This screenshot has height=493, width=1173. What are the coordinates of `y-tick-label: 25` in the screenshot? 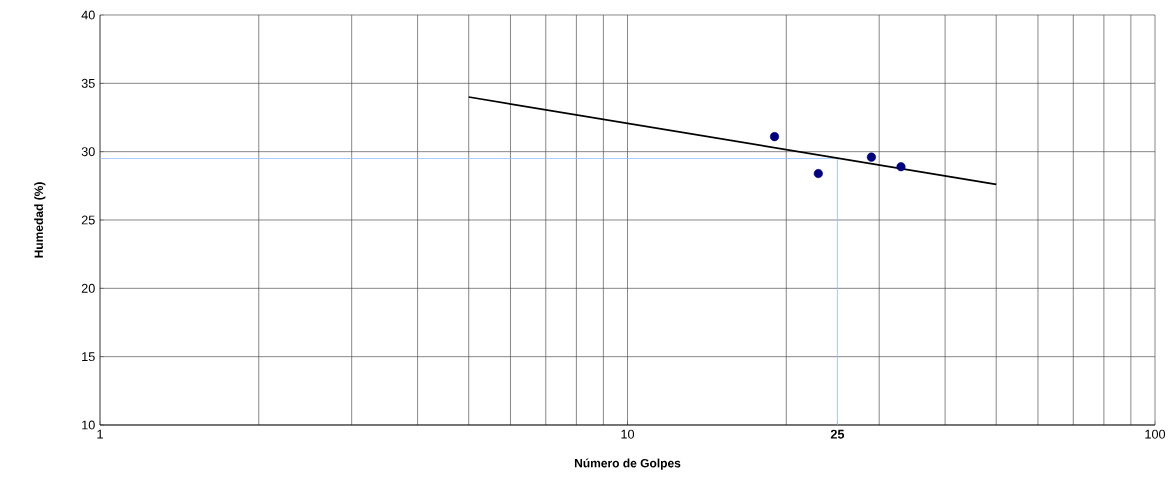 It's located at (88, 220).